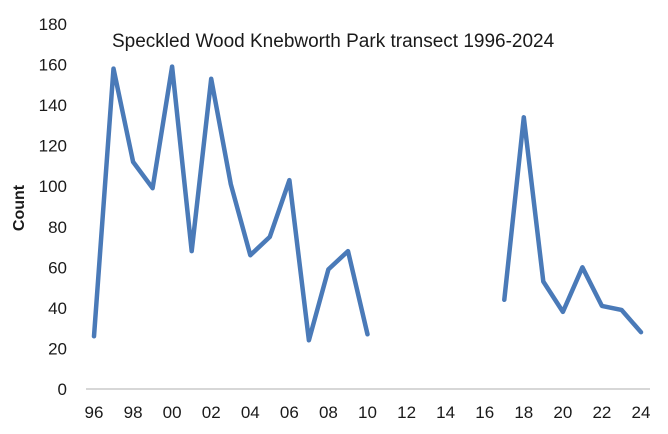 The width and height of the screenshot is (668, 434). Describe the element at coordinates (94, 412) in the screenshot. I see `x-tick-label: 96` at that location.